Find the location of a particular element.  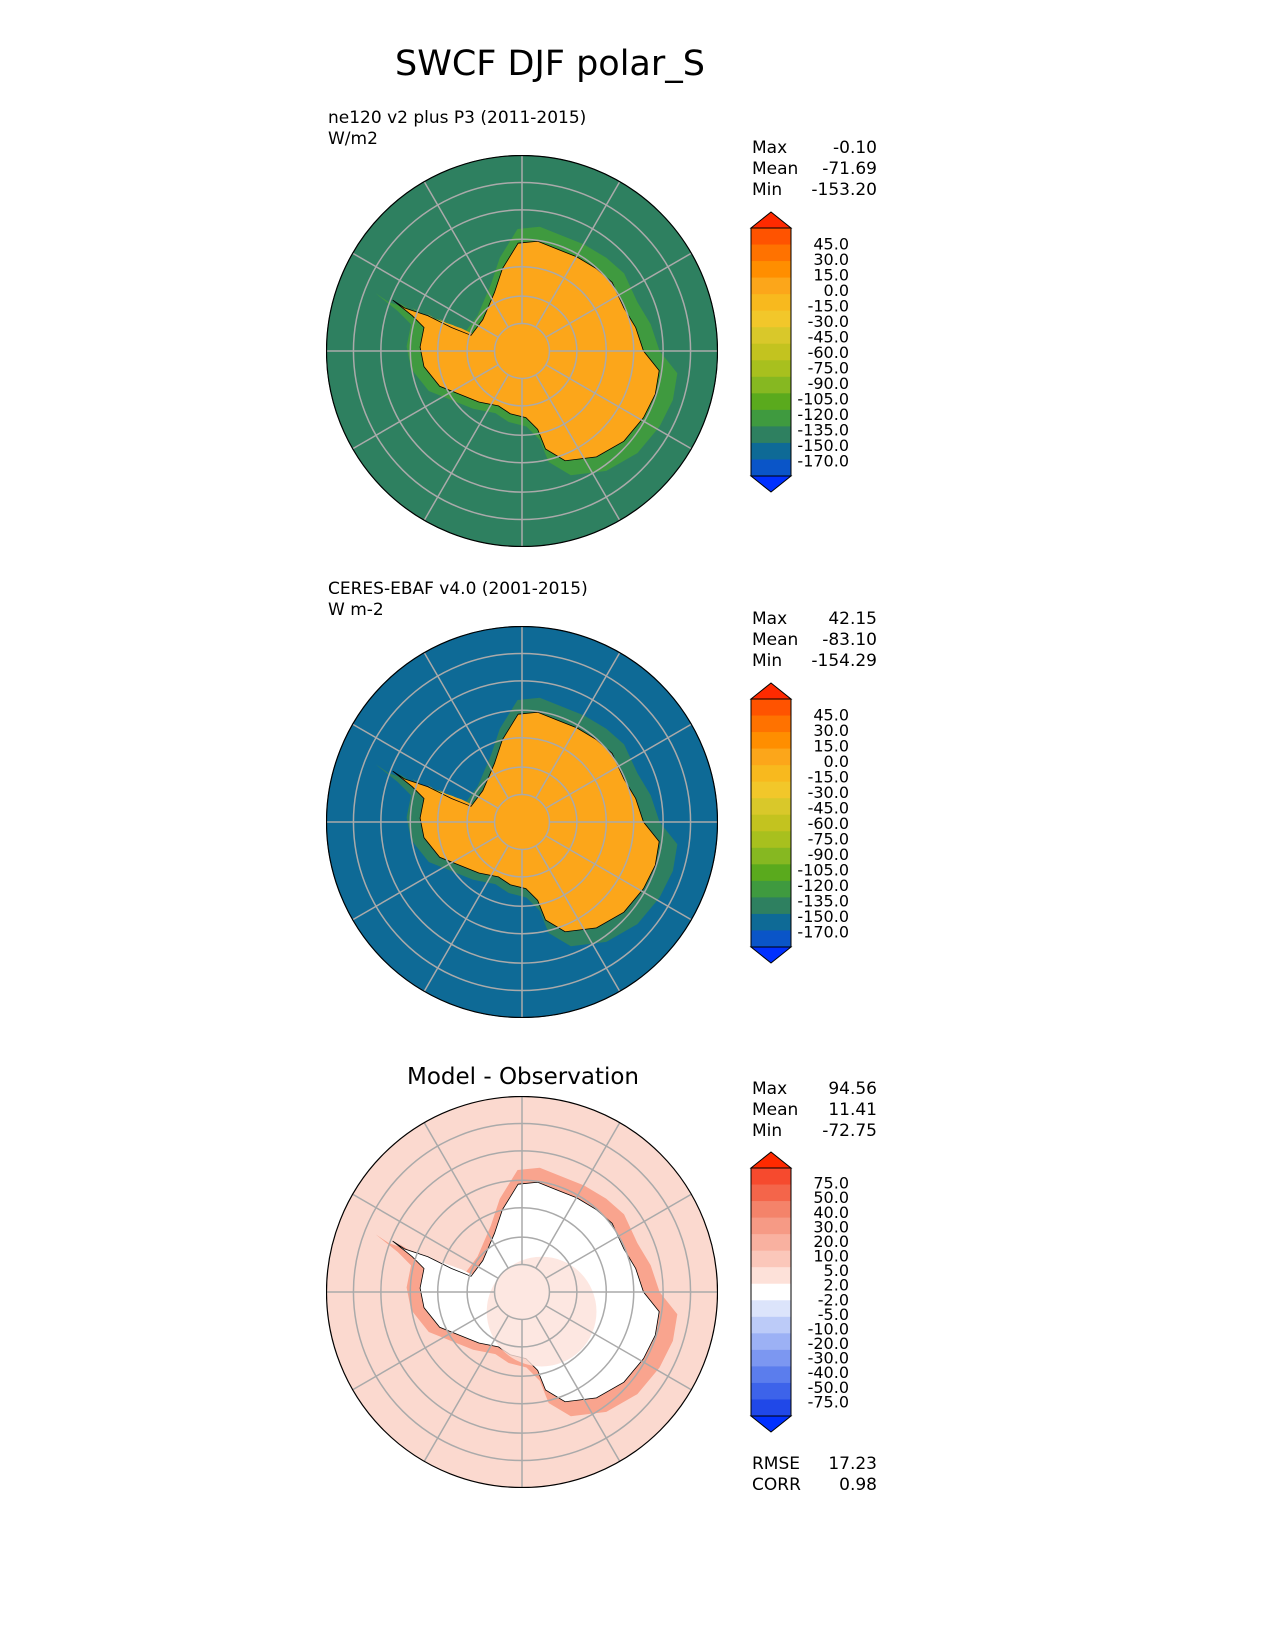

colorbar-tick-label: 45.0 is located at coordinates (831, 715).